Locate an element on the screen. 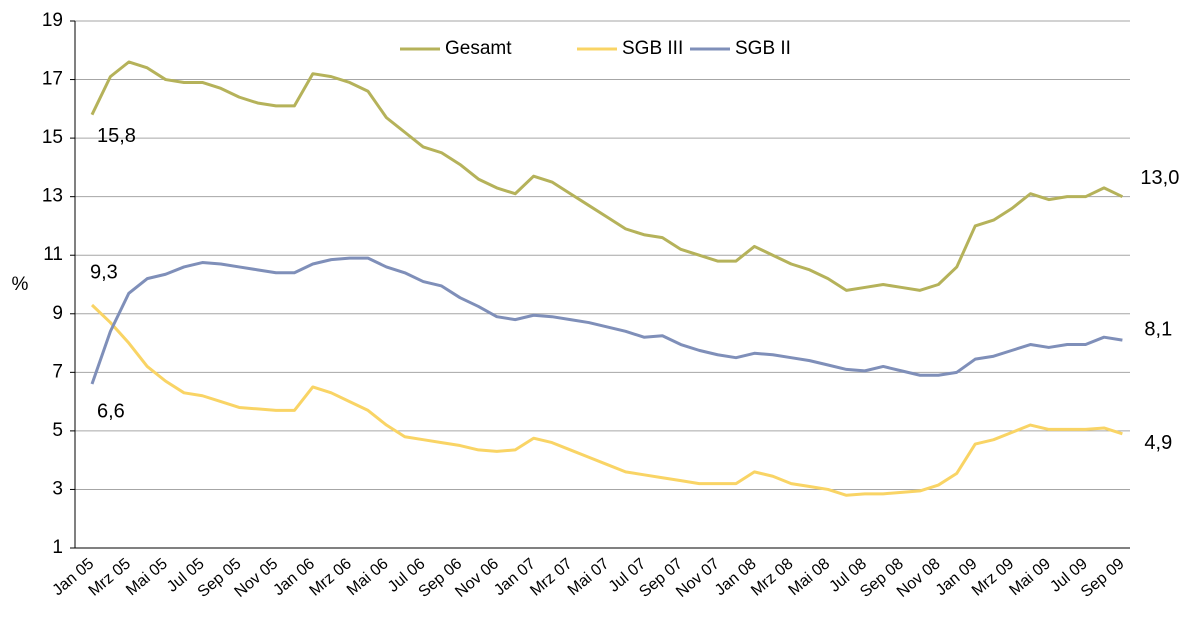  x-tick-label: Mai 06 is located at coordinates (368, 577).